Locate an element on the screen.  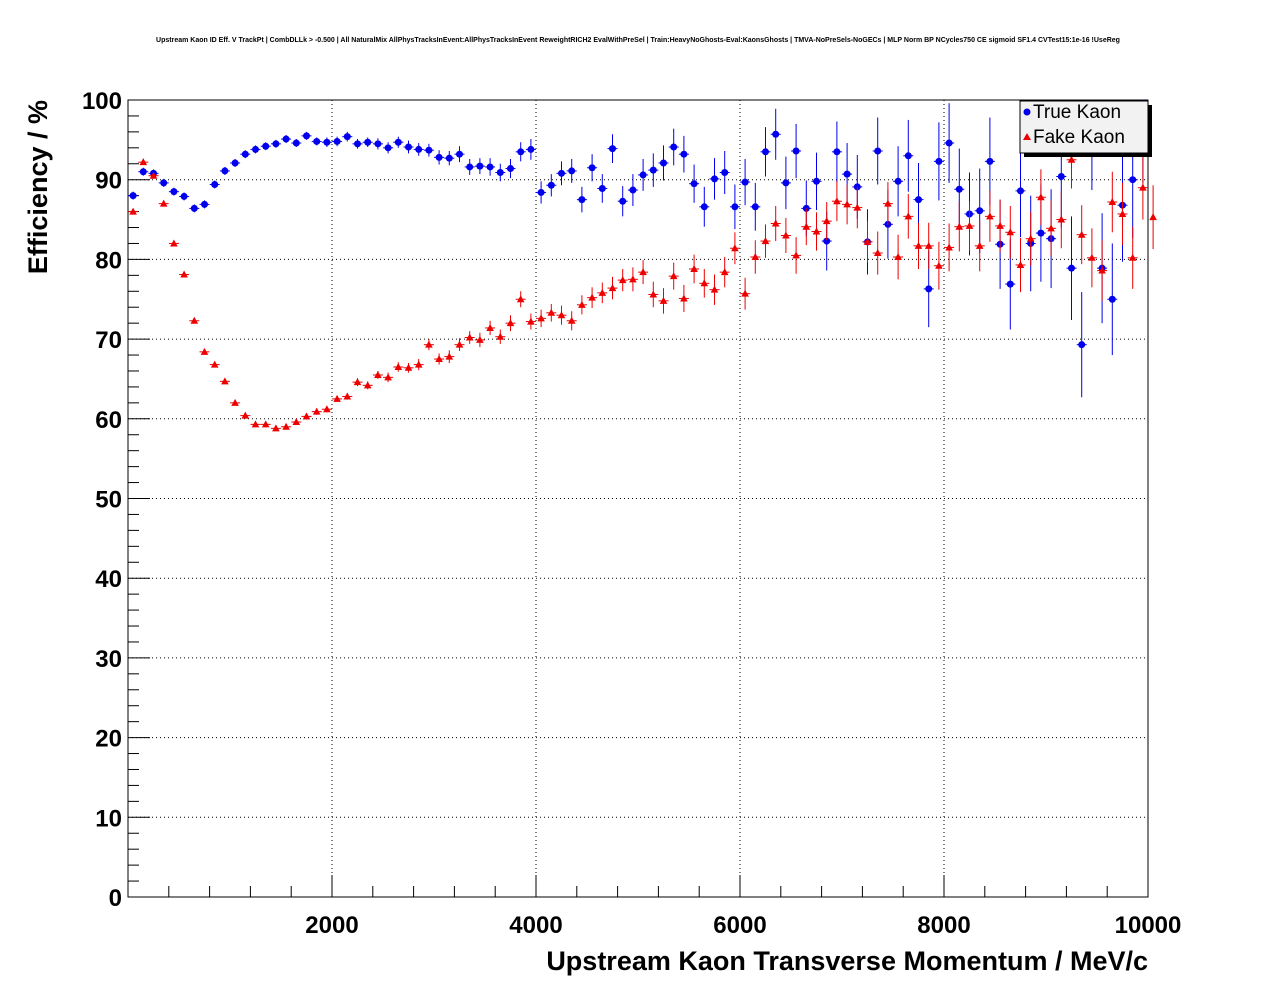
legend-marker-fake-kaon is located at coordinates (1027, 136).